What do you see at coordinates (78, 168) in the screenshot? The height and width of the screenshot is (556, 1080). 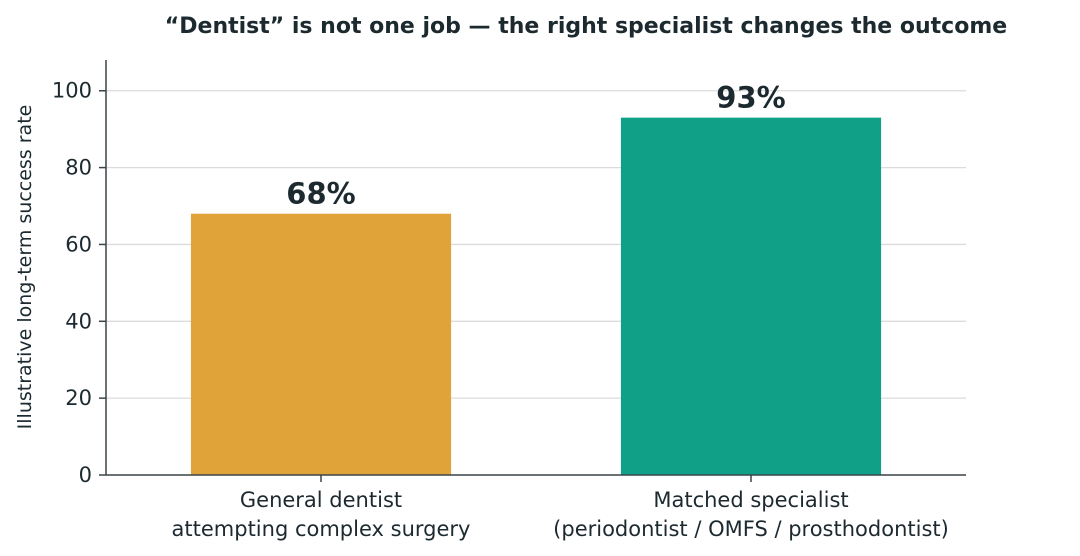 I see `y-tick-label: 80` at bounding box center [78, 168].